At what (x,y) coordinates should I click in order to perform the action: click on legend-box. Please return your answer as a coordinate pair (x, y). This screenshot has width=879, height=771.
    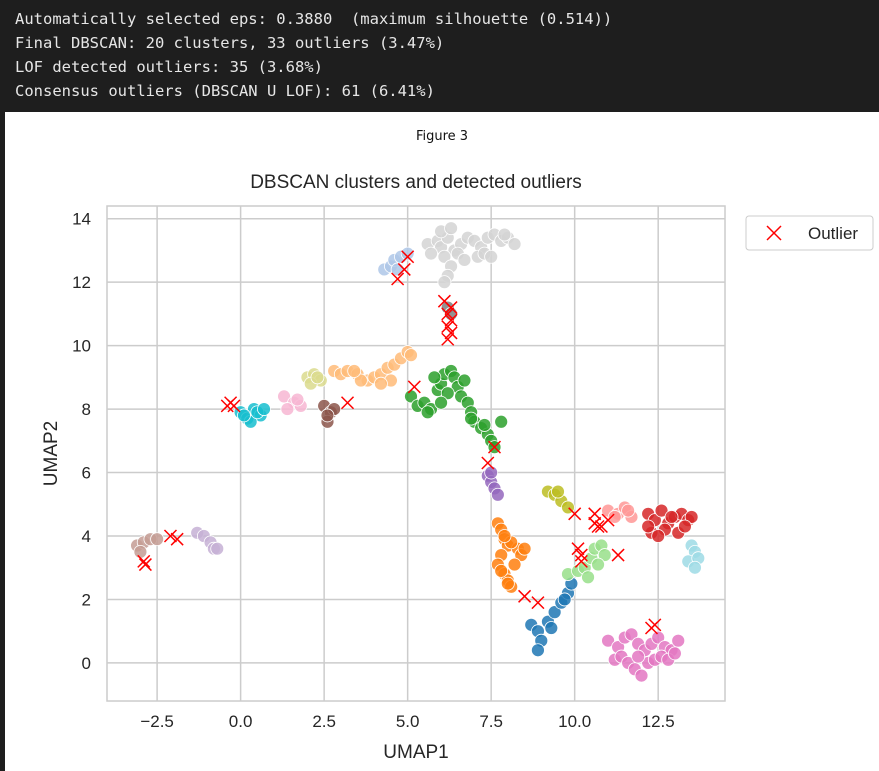
    Looking at the image, I should click on (809, 233).